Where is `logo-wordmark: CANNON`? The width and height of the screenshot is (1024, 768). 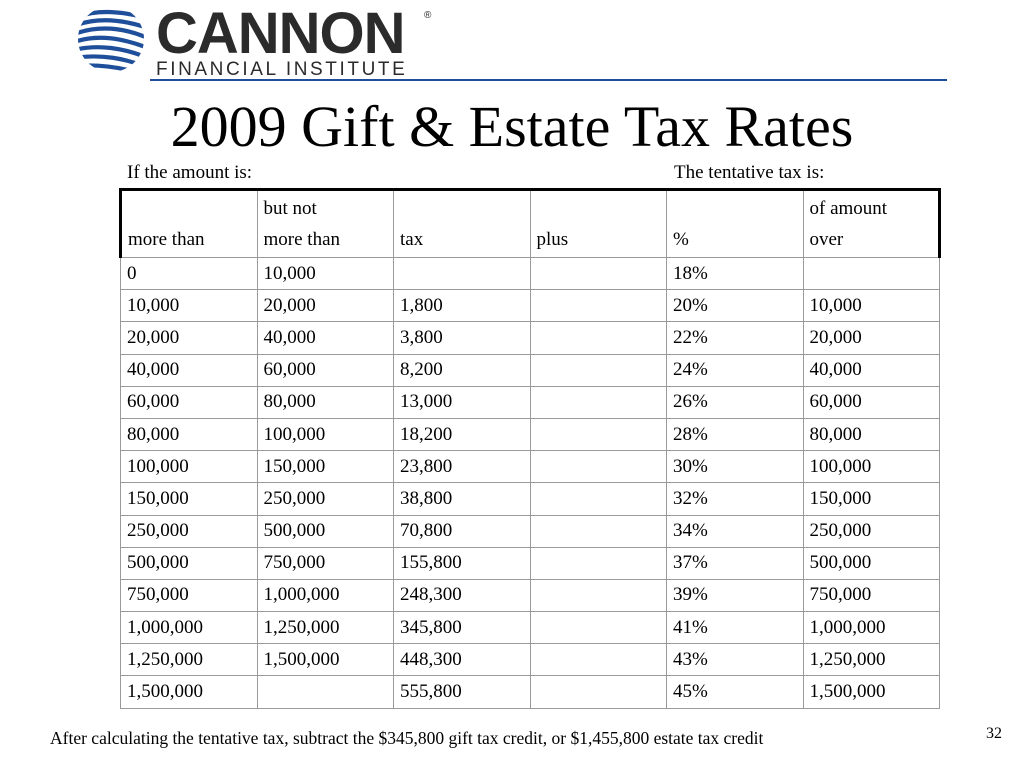
logo-wordmark: CANNON is located at coordinates (281, 33).